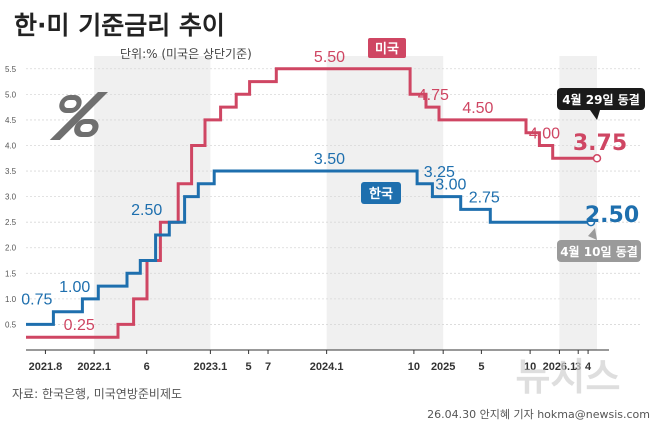  Describe the element at coordinates (11, 299) in the screenshot. I see `y-tick-label: 1.0` at that location.